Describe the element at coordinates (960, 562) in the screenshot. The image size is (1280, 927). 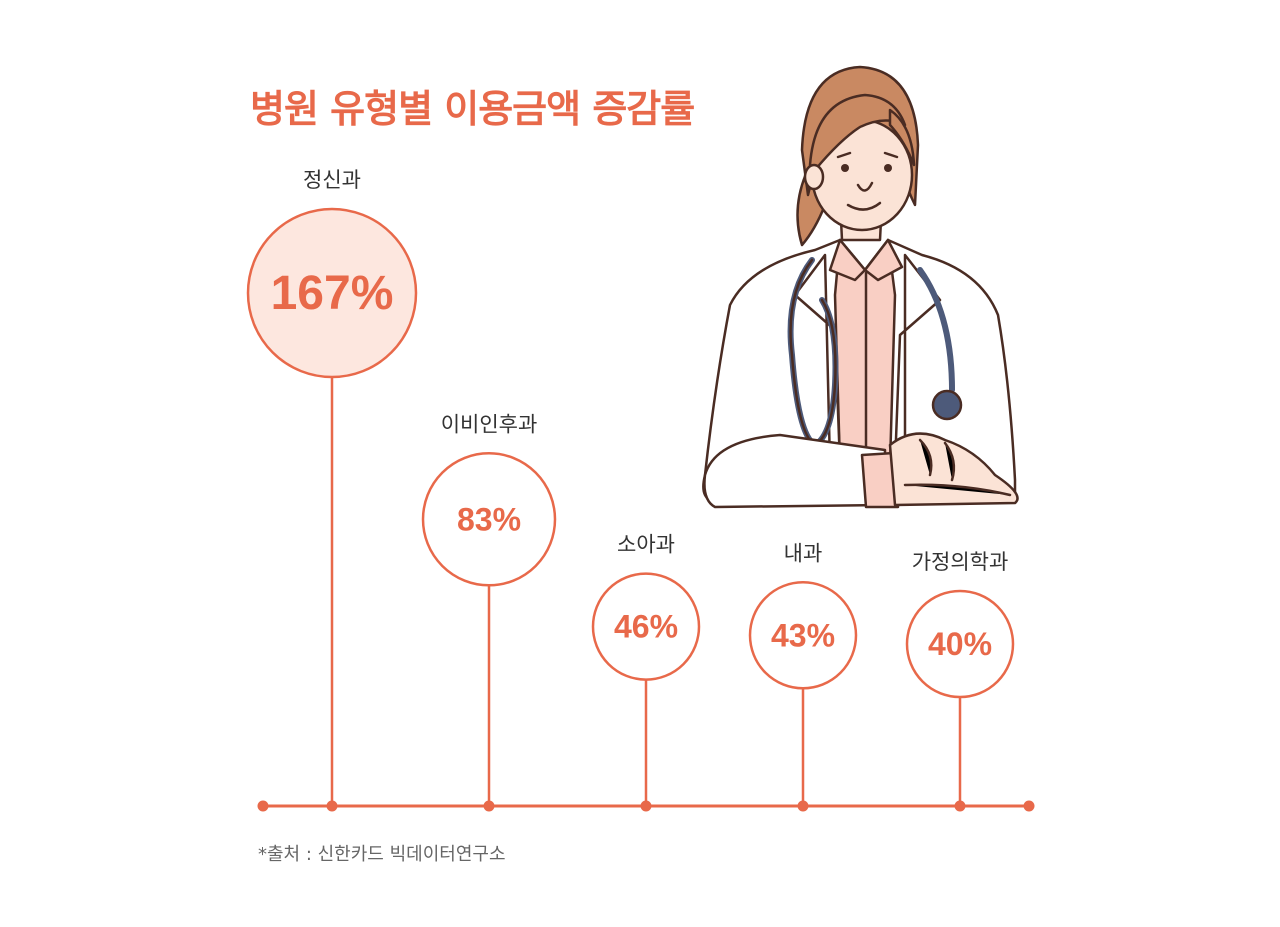
I see `category-label: 가정의학과` at that location.